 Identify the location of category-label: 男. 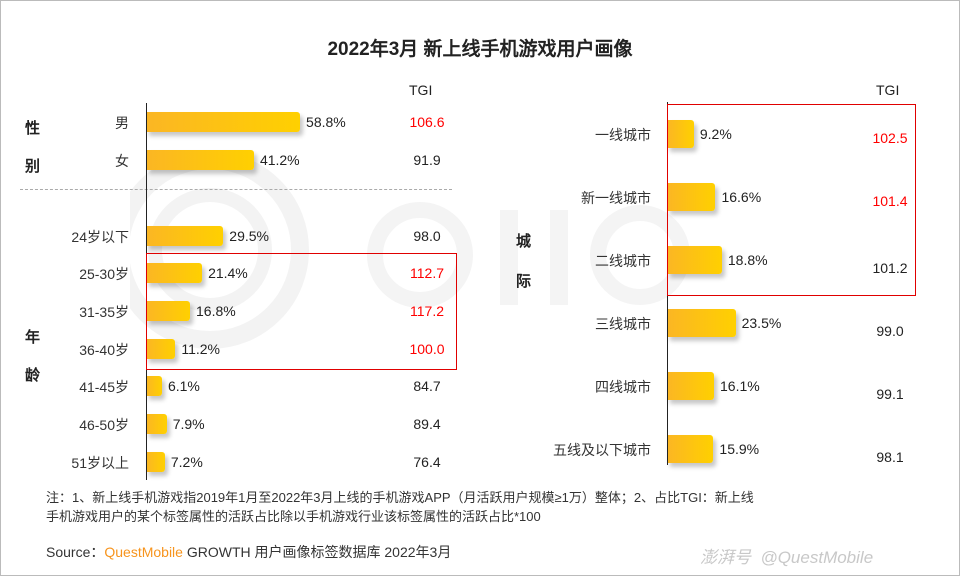
(122, 123).